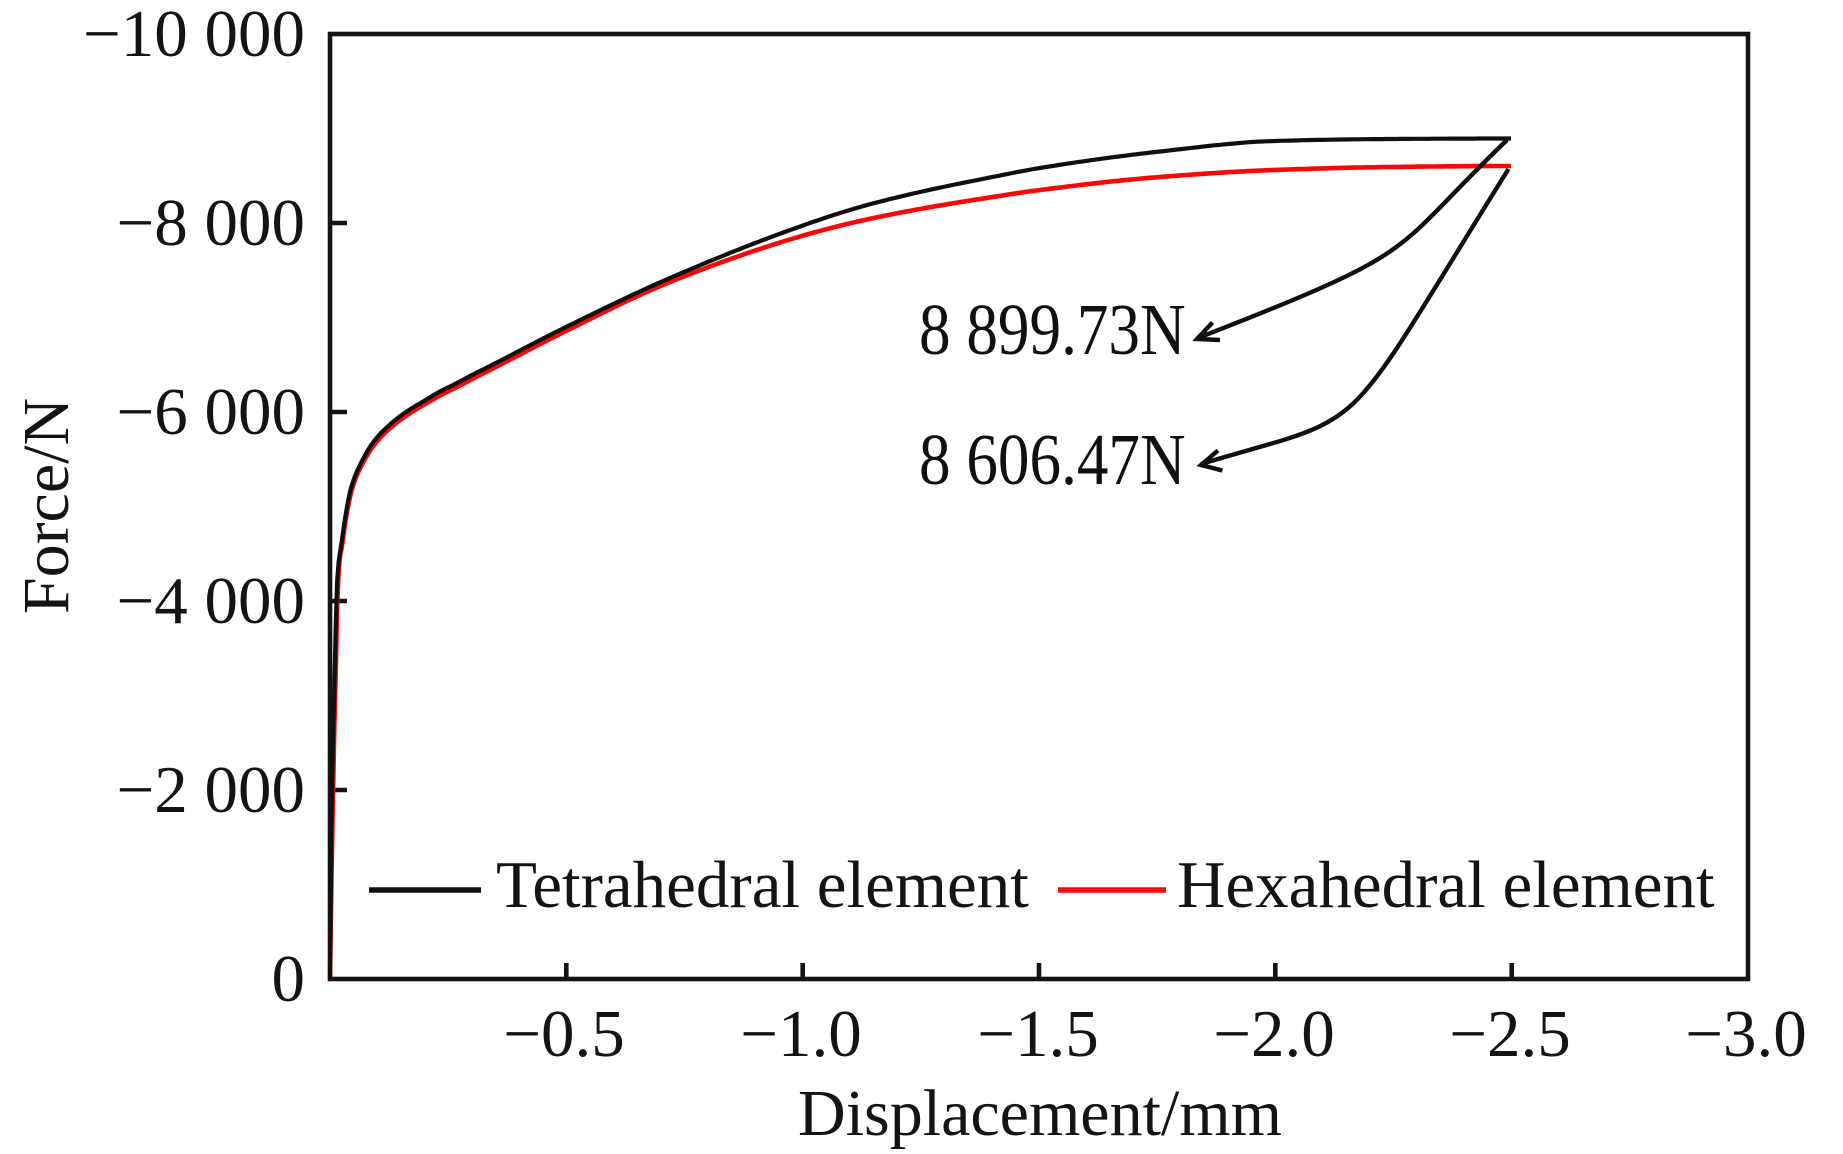 This screenshot has height=1154, width=1843. Describe the element at coordinates (762, 885) in the screenshot. I see `svg-text: Tetrahedral element` at that location.